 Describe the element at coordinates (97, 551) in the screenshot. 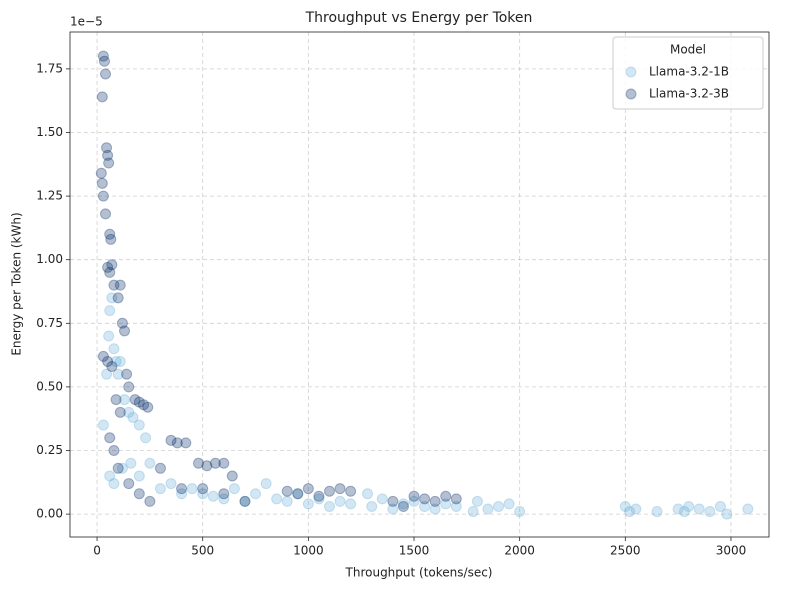

I see `x-tick-label: 0` at that location.